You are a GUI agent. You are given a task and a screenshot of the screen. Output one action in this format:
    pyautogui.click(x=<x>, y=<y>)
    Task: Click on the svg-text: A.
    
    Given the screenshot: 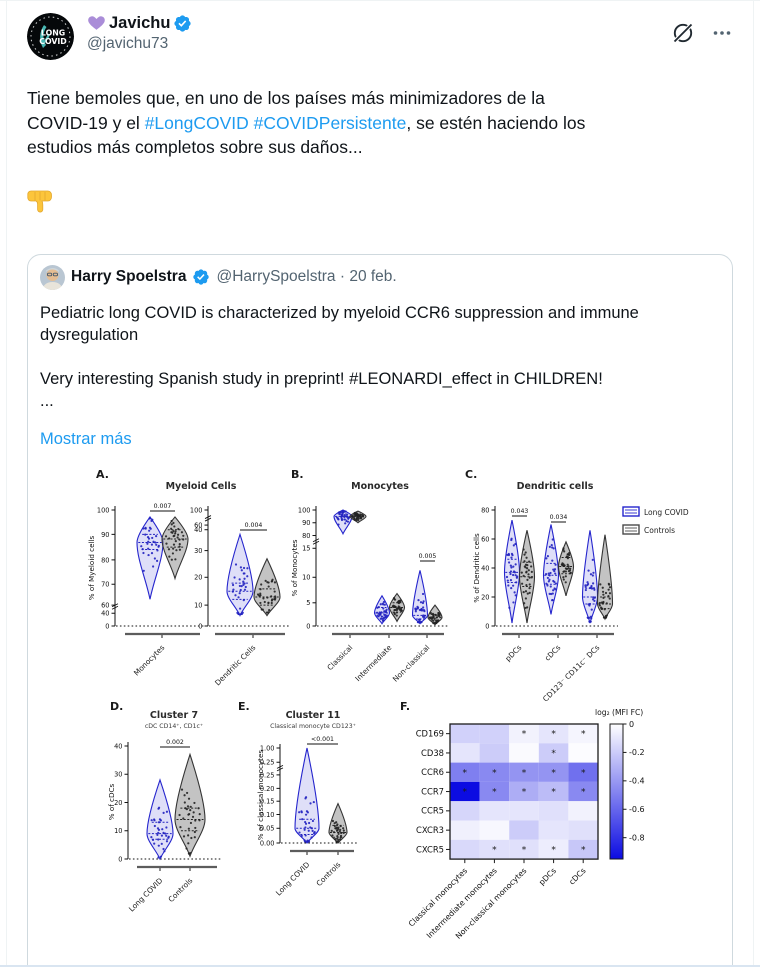 What is the action you would take?
    pyautogui.click(x=102, y=474)
    